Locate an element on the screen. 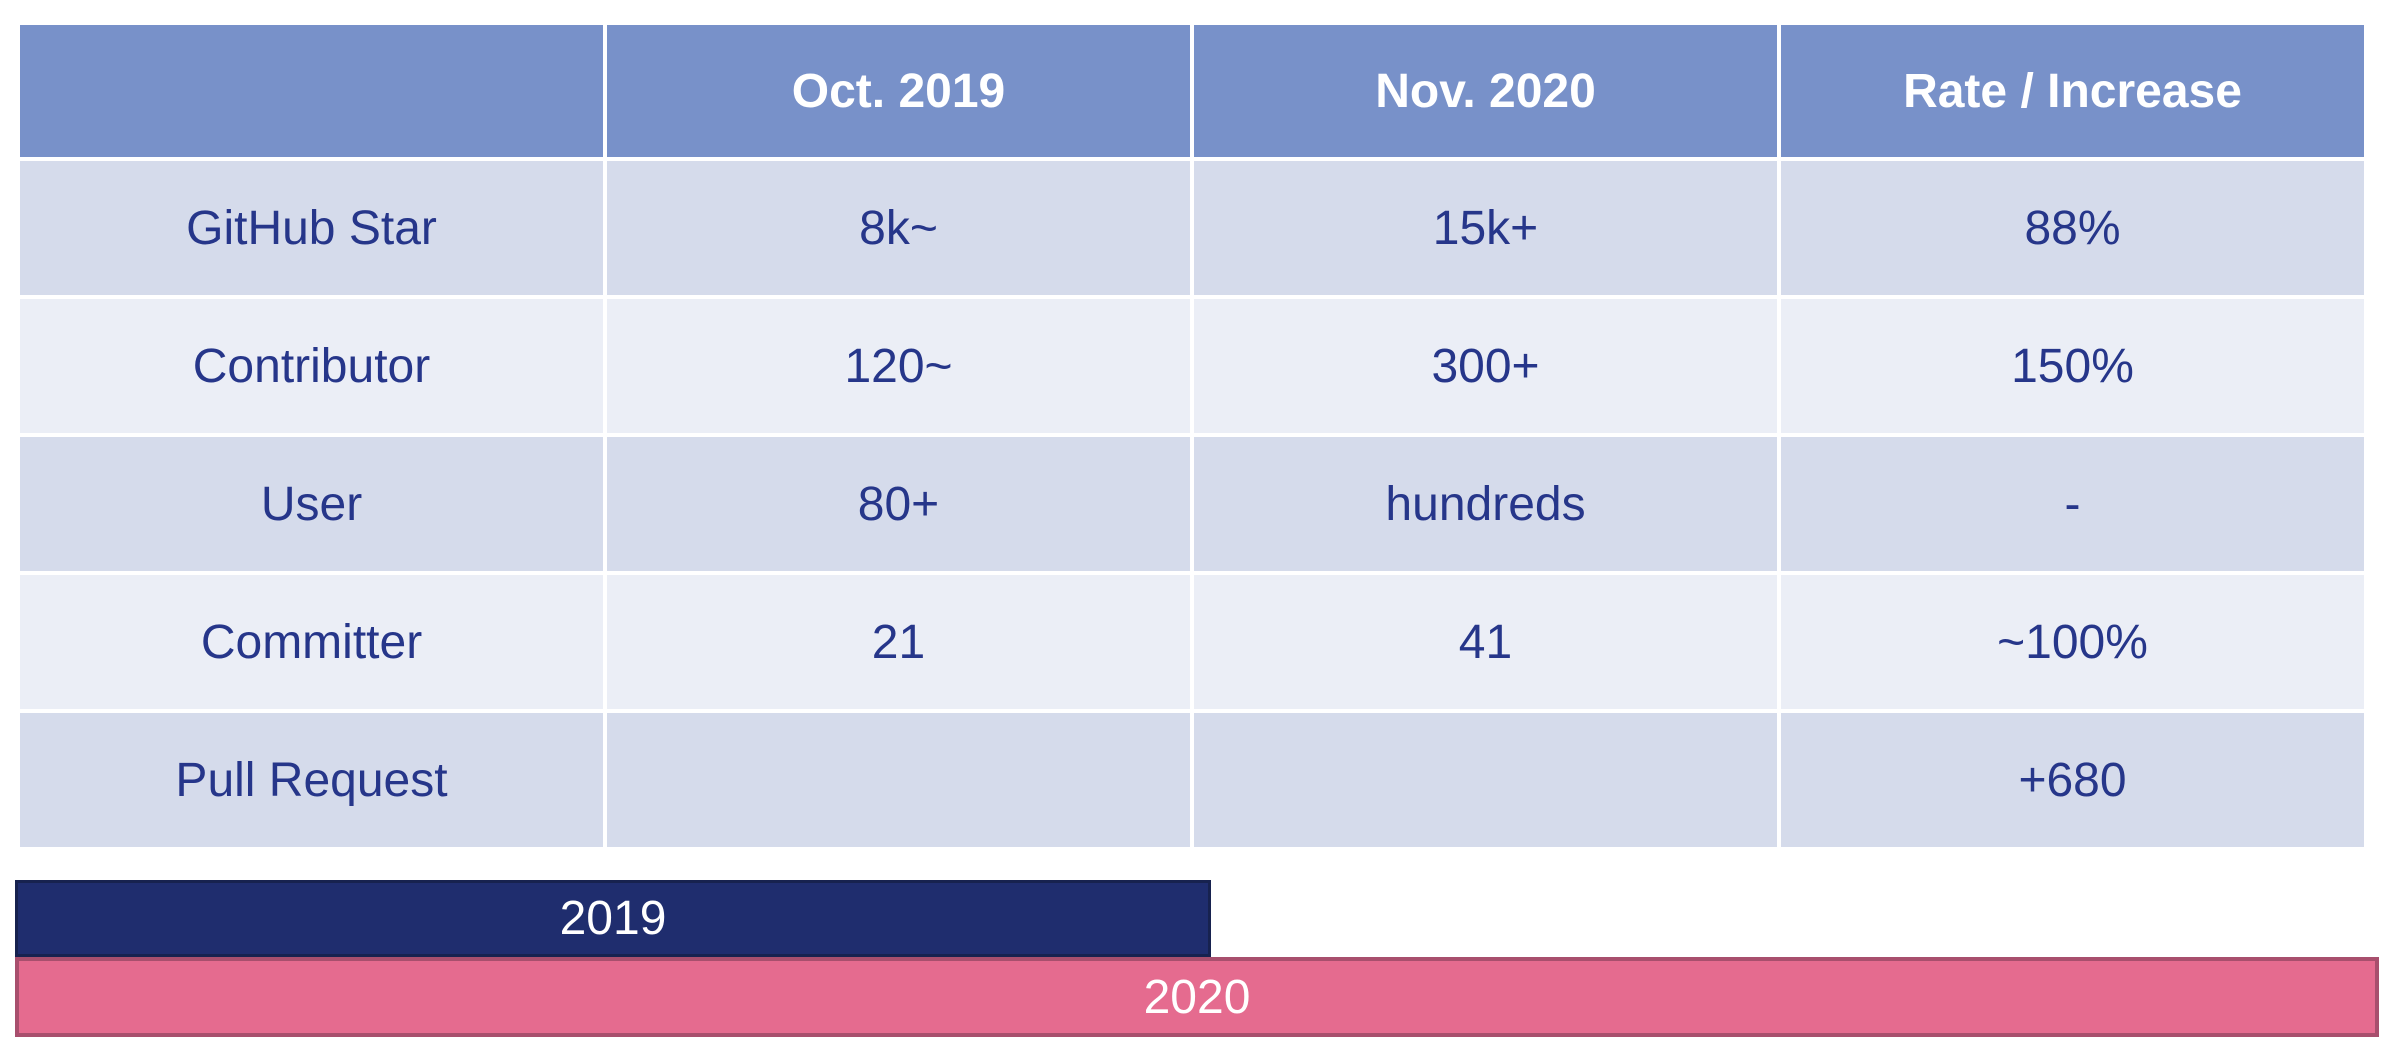 The width and height of the screenshot is (2390, 1058). row-label: Contributor is located at coordinates (311, 366).